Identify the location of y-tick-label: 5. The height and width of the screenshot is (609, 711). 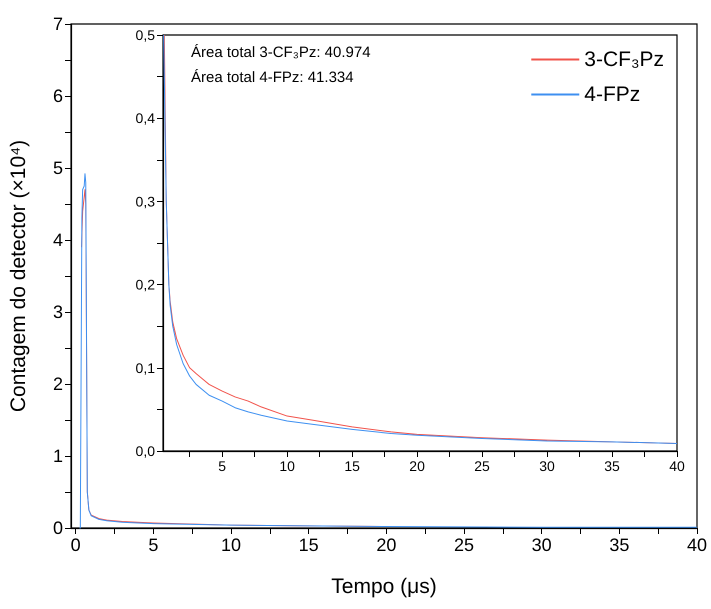
(57, 168).